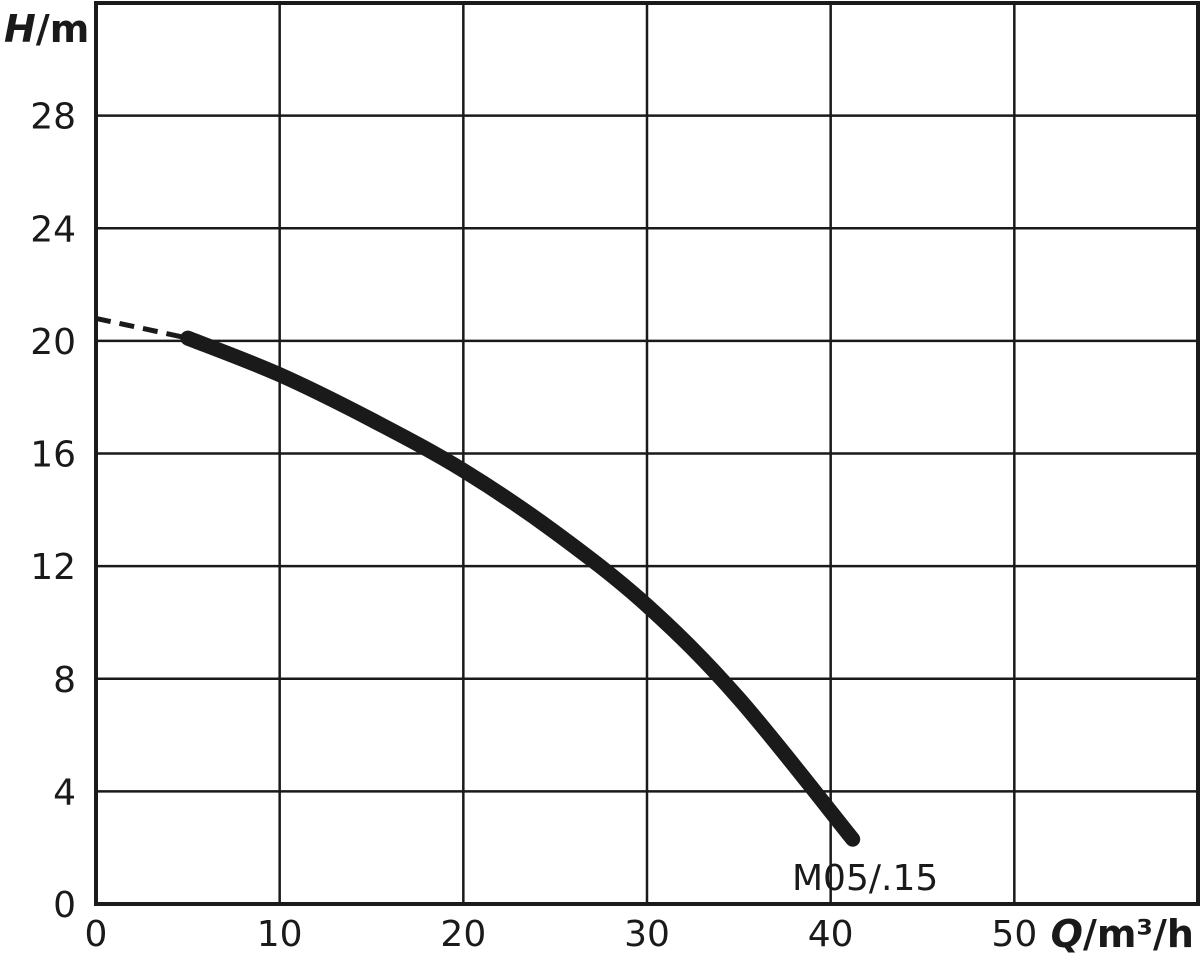 Image resolution: width=1200 pixels, height=960 pixels. I want to click on y-axis-variable: H, so click(20, 29).